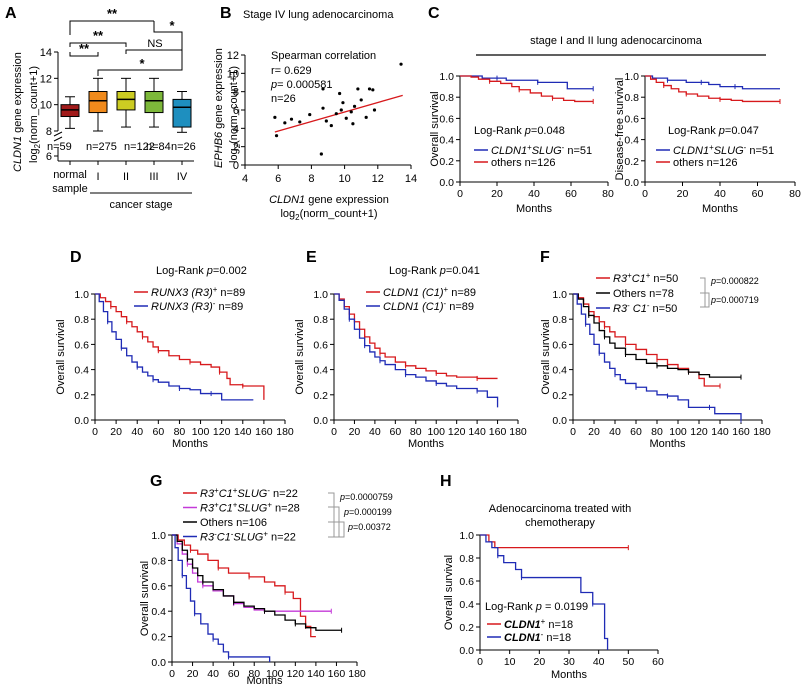 Image resolution: width=810 pixels, height=689 pixels. Describe the element at coordinates (628, 662) in the screenshot. I see `x-tick-label: 50` at that location.